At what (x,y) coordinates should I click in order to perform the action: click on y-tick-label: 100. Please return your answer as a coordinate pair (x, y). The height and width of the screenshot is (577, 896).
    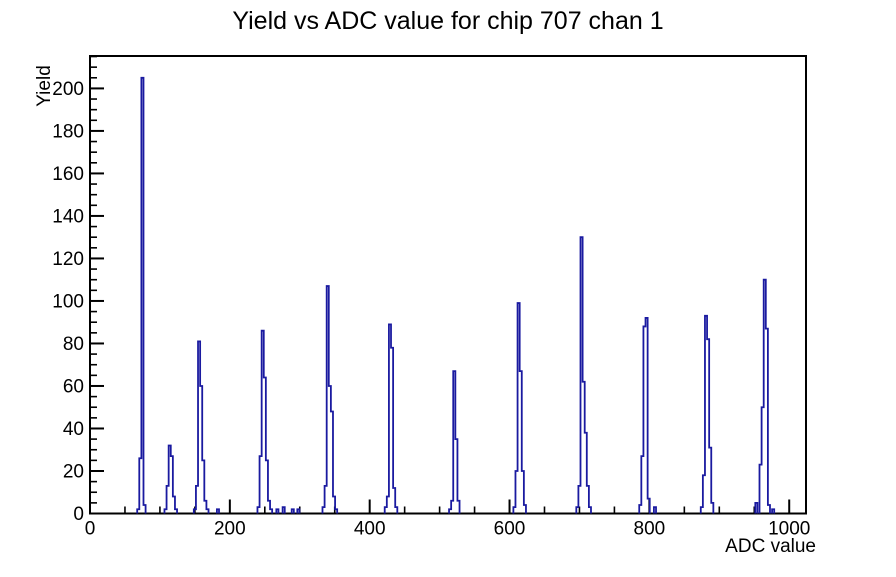
    Looking at the image, I should click on (68, 301).